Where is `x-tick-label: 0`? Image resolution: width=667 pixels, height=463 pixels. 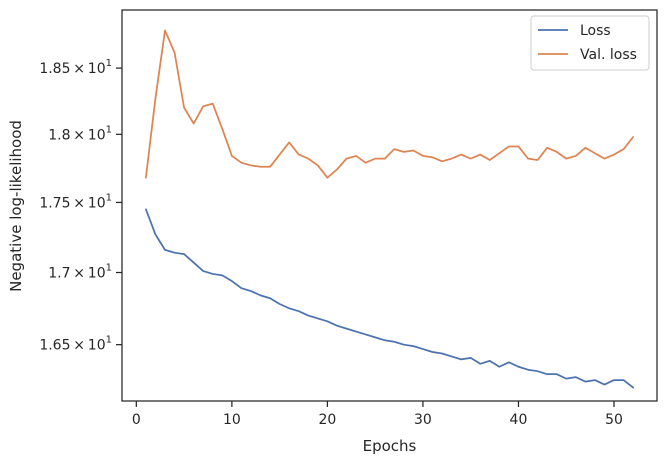 x-tick-label: 0 is located at coordinates (136, 420).